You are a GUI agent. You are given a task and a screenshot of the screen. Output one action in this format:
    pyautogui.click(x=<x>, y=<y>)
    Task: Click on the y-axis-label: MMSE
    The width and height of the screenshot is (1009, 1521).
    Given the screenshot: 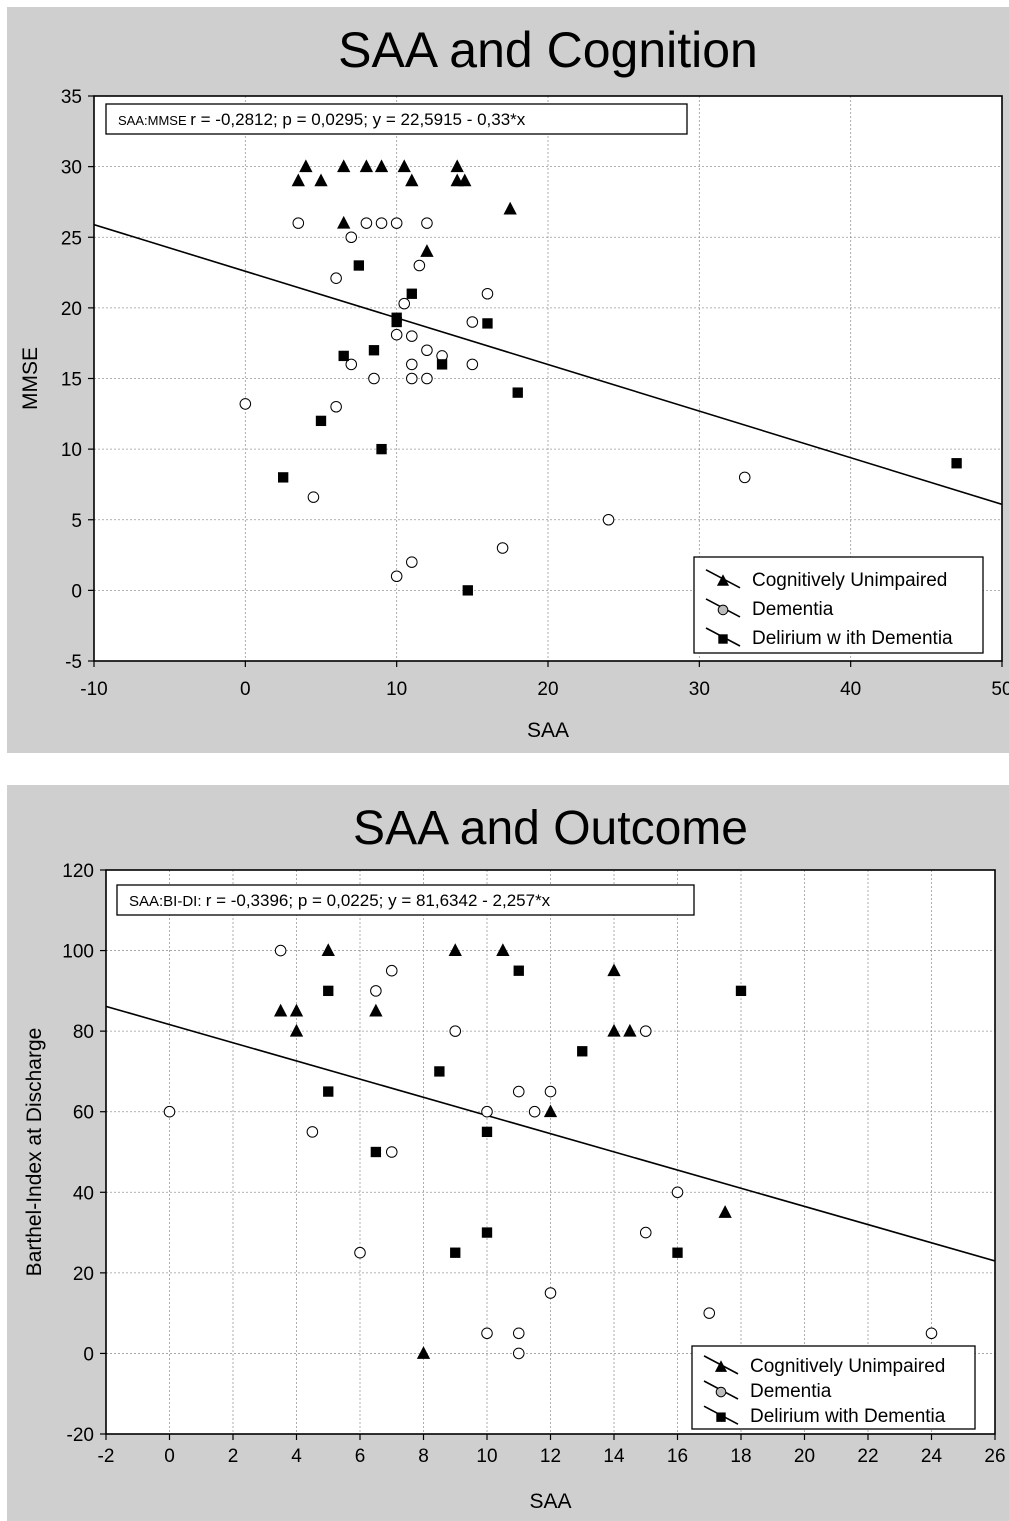 What is the action you would take?
    pyautogui.click(x=30, y=378)
    